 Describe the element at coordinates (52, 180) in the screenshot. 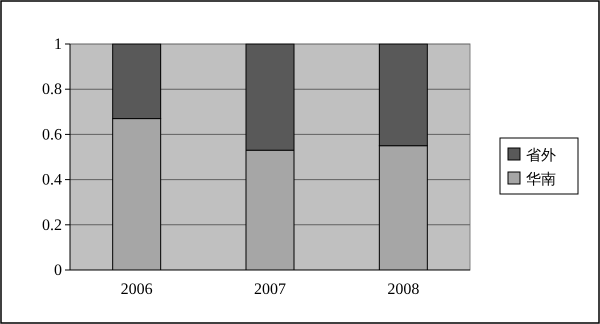

I see `y-tick-label: 0.4` at that location.